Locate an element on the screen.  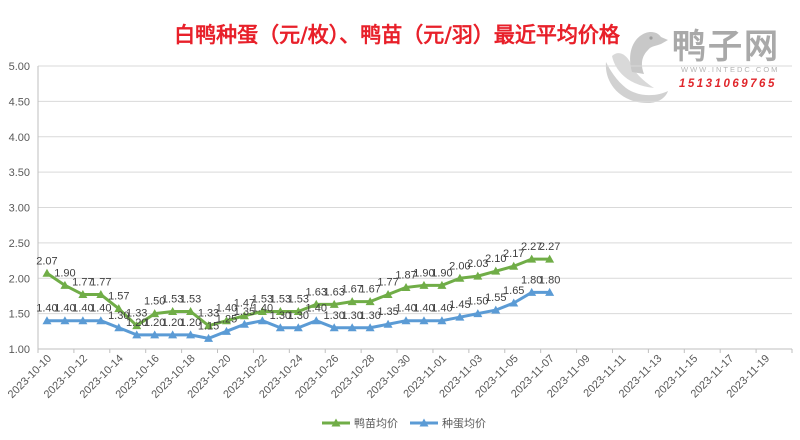
chart-title: 白鸭种蛋（元/枚）、鸭苗（元/羽）最近平均价格 is located at coordinates (397, 35).